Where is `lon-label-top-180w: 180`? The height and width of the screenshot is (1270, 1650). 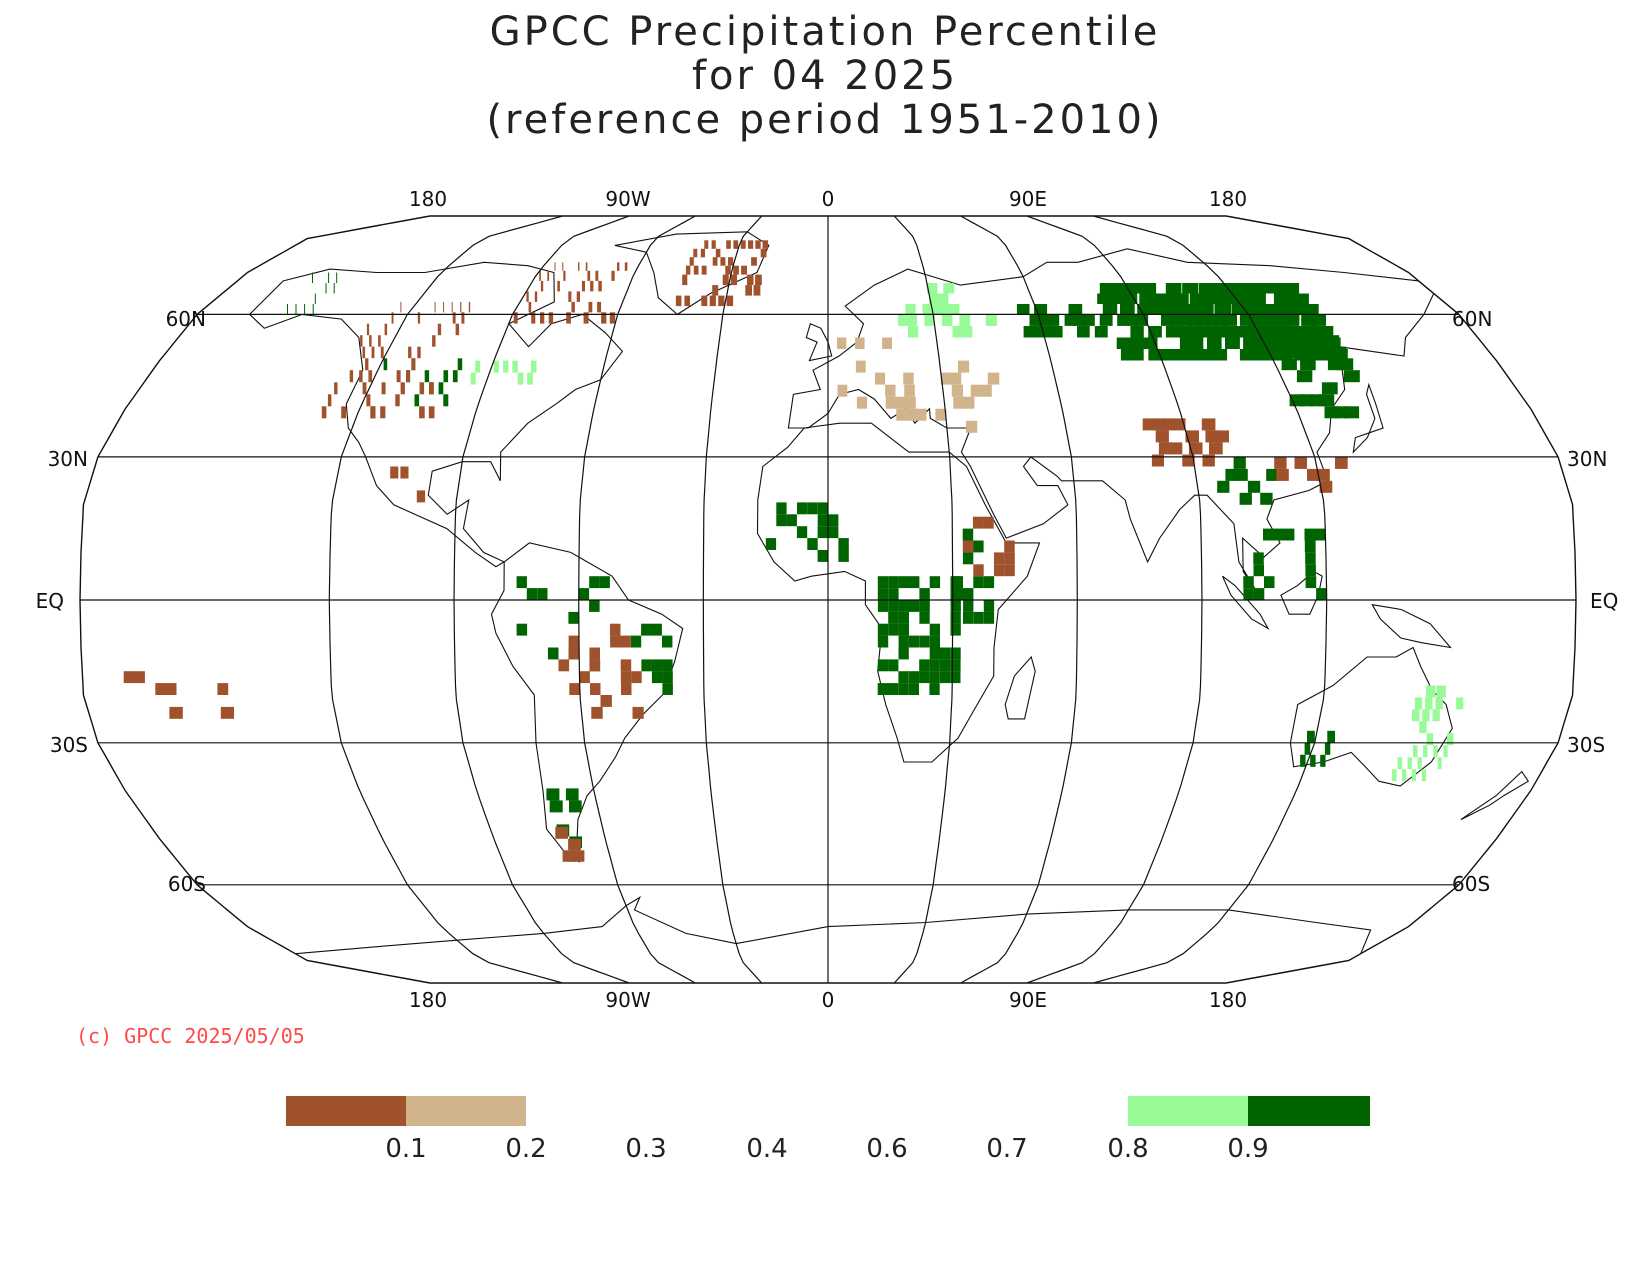
lon-label-top-180w: 180 is located at coordinates (428, 199).